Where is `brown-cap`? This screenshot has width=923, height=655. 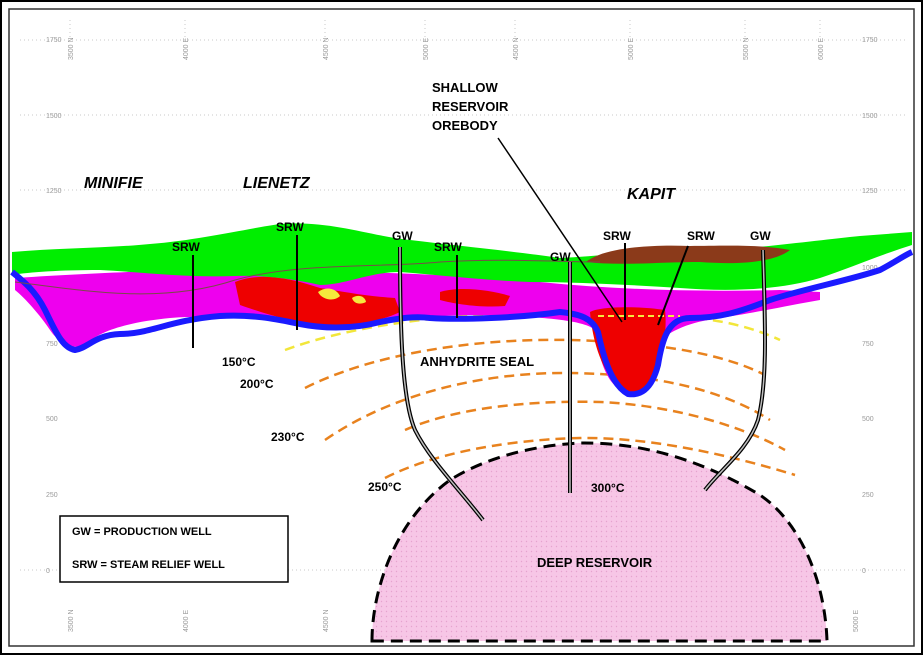 brown-cap is located at coordinates (688, 254).